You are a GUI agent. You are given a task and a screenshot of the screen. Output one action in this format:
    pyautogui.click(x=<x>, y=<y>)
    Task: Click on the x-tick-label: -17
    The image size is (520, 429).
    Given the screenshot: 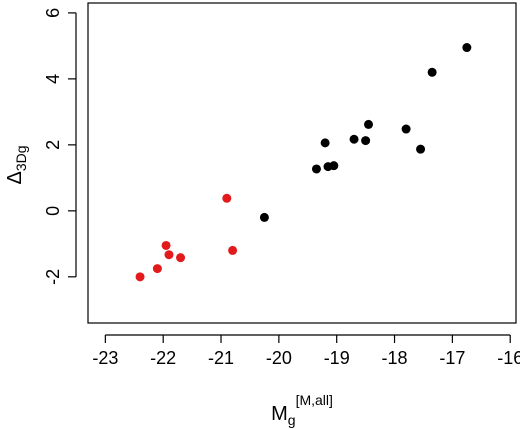 What is the action you would take?
    pyautogui.click(x=452, y=358)
    